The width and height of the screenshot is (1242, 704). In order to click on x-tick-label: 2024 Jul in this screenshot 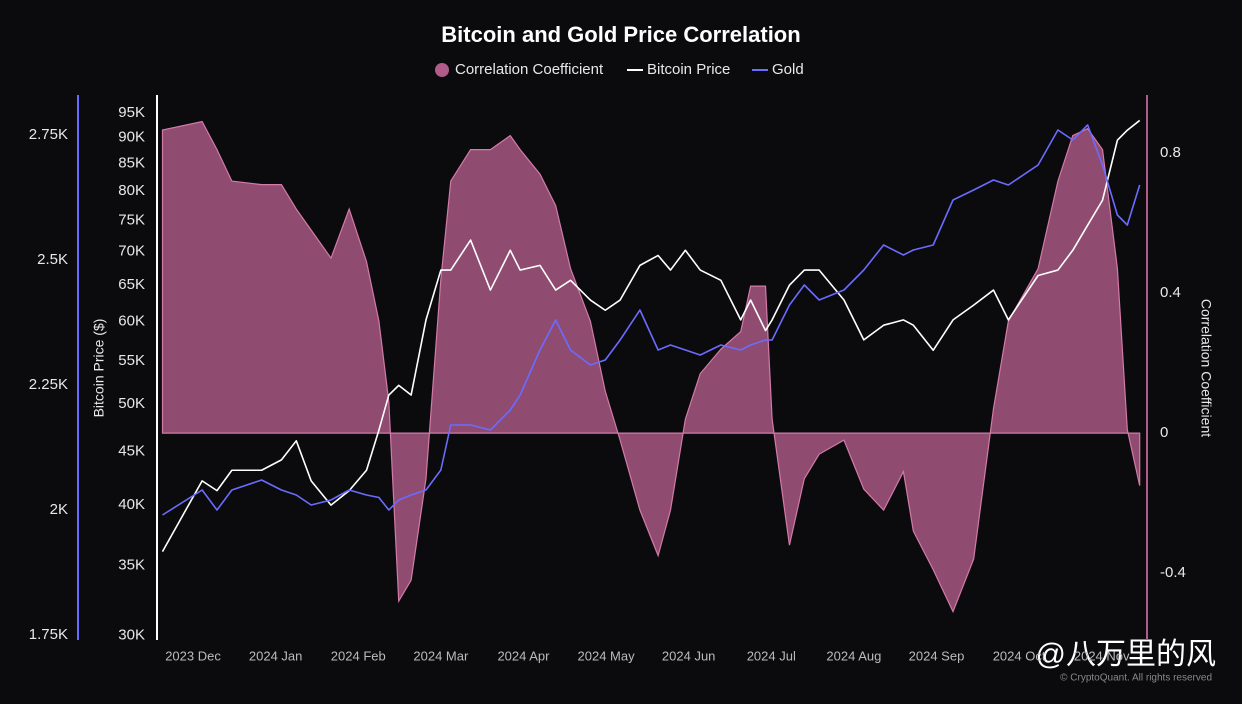, I will do `click(771, 655)`.